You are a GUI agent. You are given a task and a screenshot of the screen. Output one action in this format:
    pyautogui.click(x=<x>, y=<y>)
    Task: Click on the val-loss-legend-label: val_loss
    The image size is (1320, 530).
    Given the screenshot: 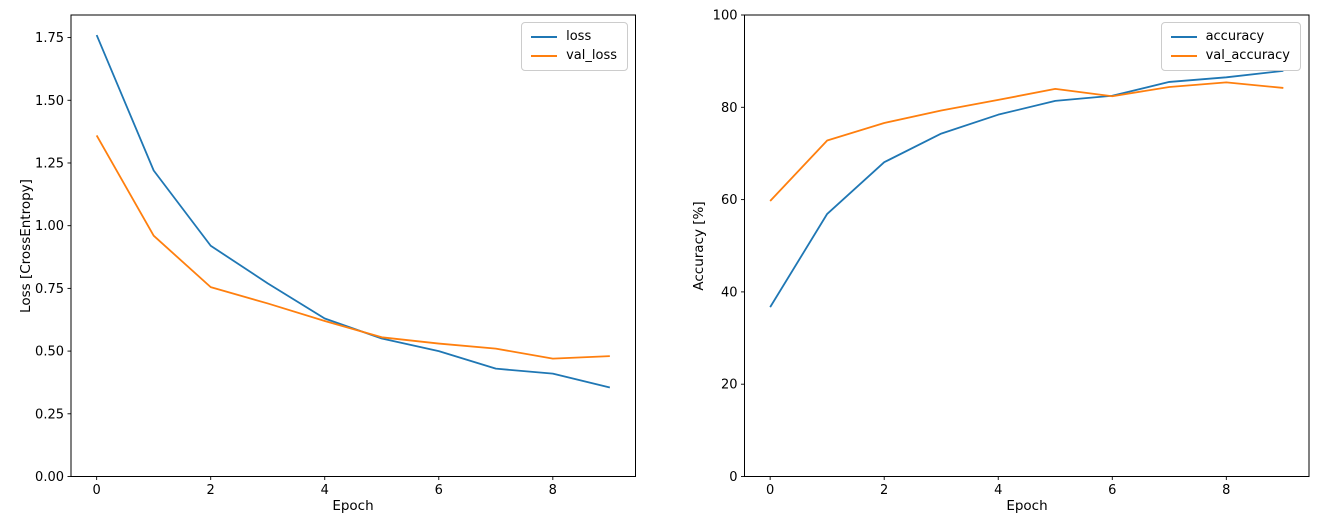 What is the action you would take?
    pyautogui.click(x=591, y=55)
    